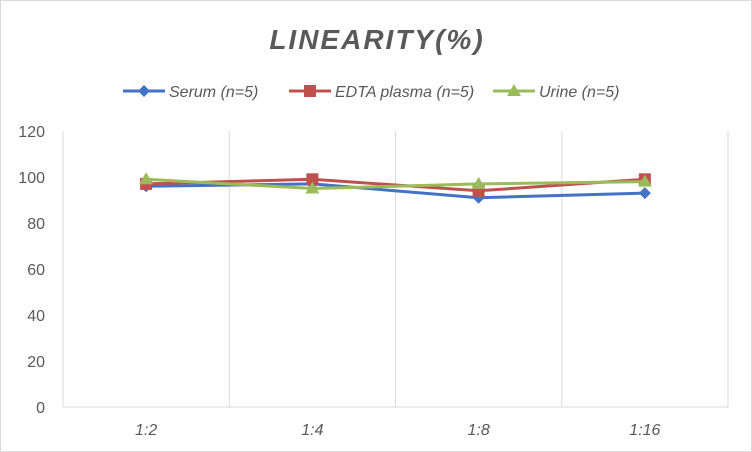  Describe the element at coordinates (31, 178) in the screenshot. I see `y-tick-label: 100` at that location.